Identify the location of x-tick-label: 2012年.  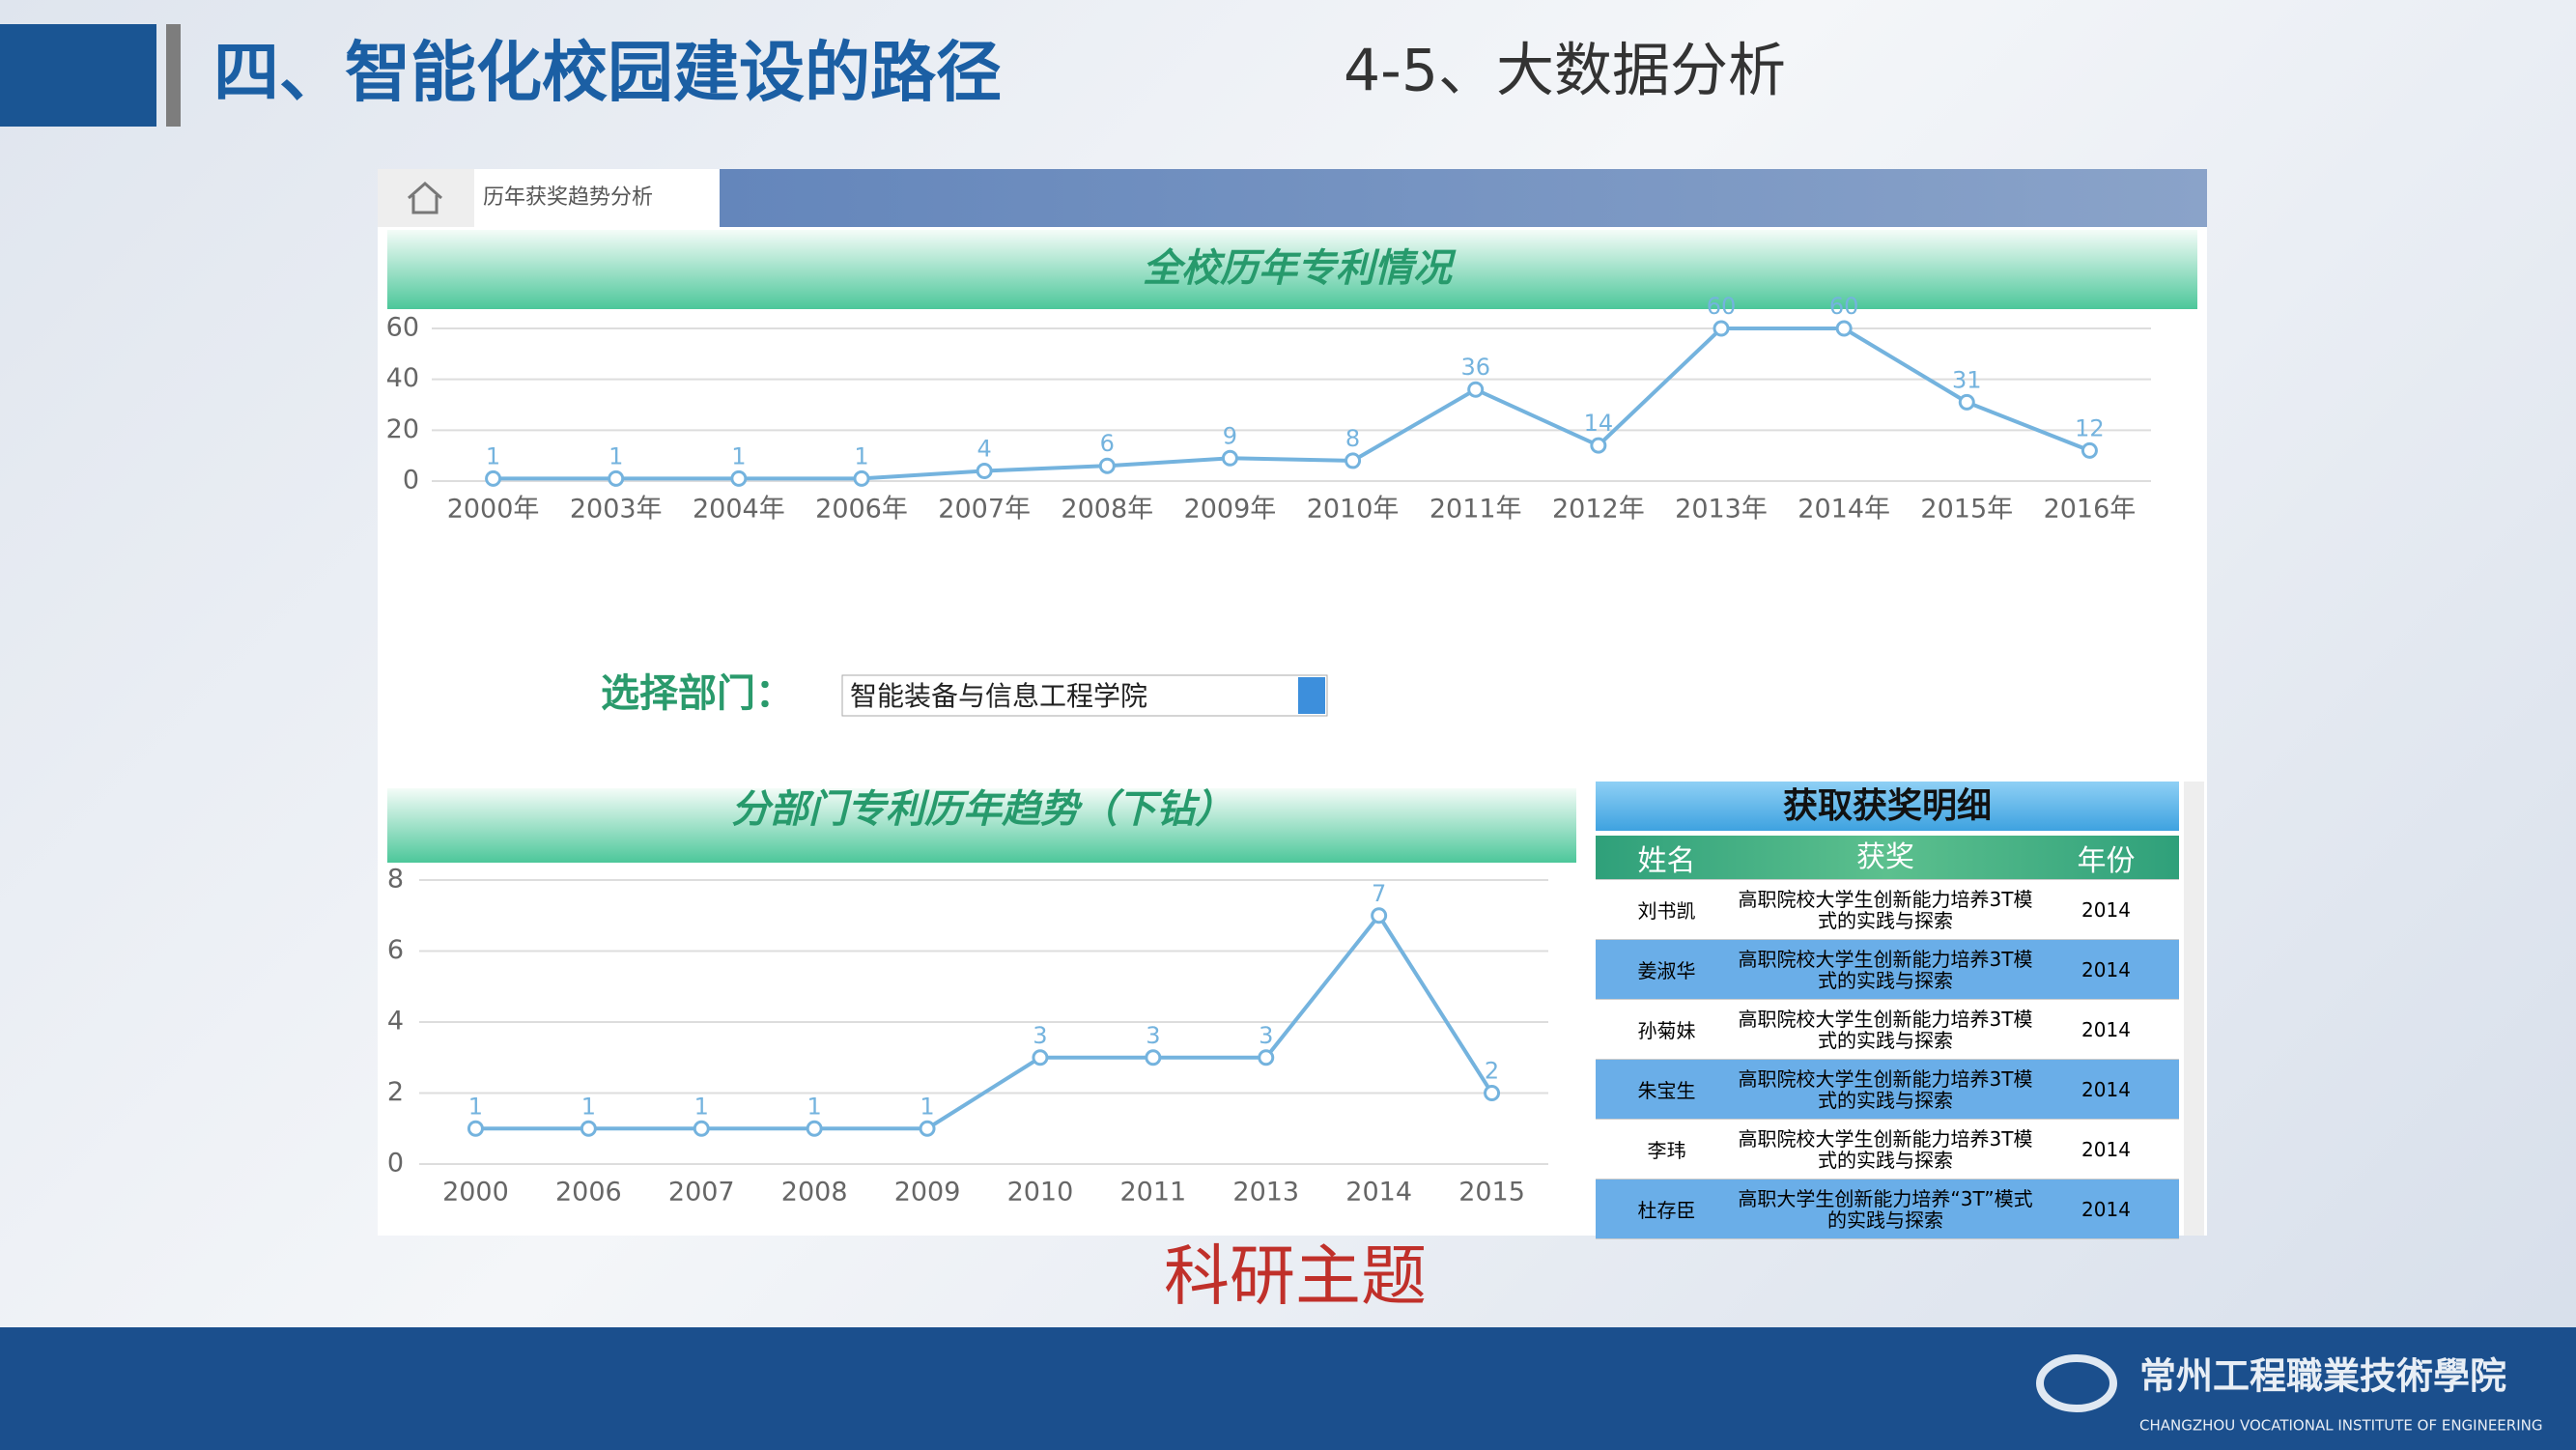
(1598, 510).